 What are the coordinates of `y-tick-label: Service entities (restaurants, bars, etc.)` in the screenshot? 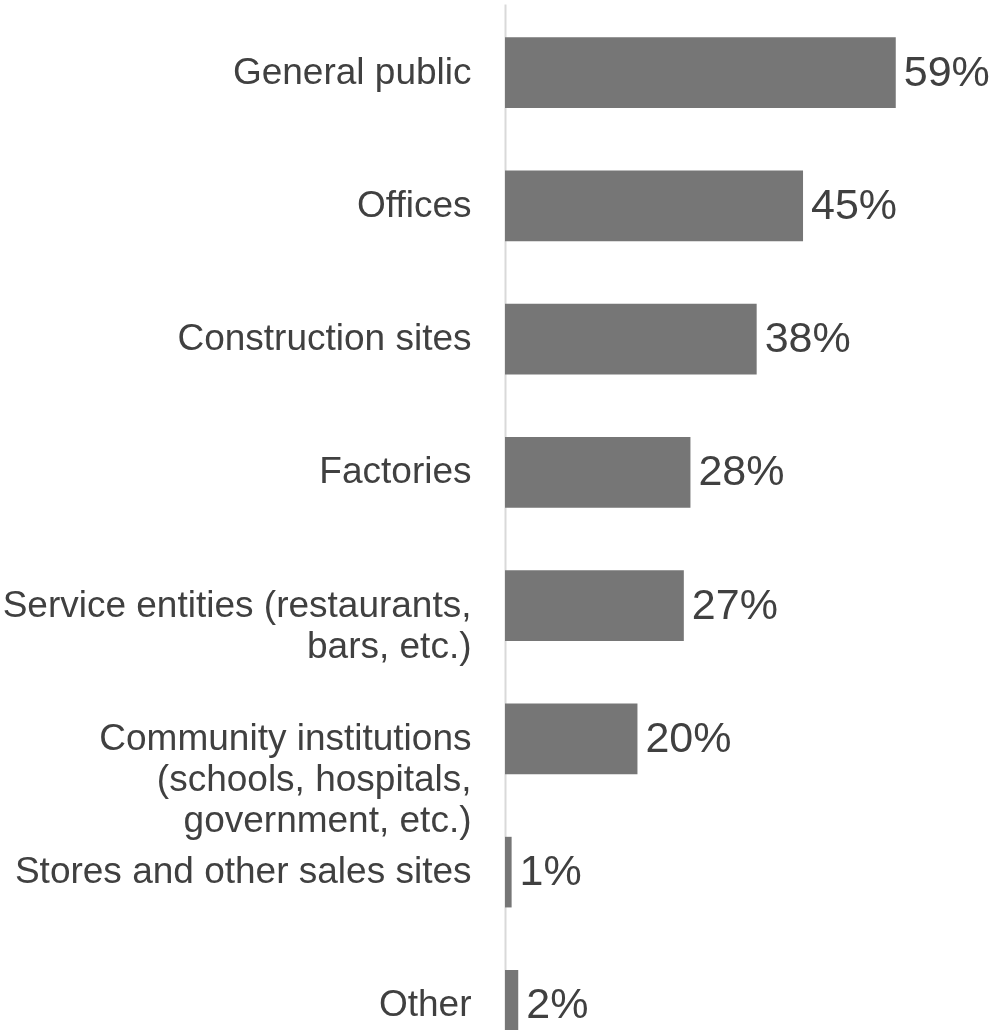 It's located at (237, 624).